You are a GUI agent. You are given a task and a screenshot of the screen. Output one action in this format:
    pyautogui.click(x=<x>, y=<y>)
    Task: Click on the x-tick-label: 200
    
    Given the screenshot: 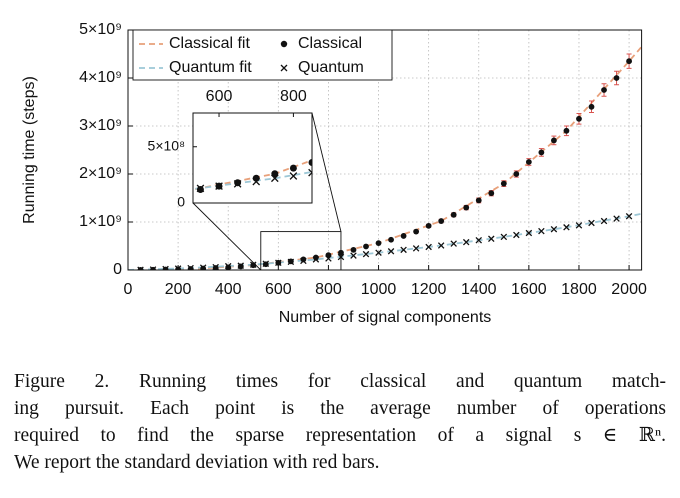 What is the action you would take?
    pyautogui.click(x=178, y=289)
    